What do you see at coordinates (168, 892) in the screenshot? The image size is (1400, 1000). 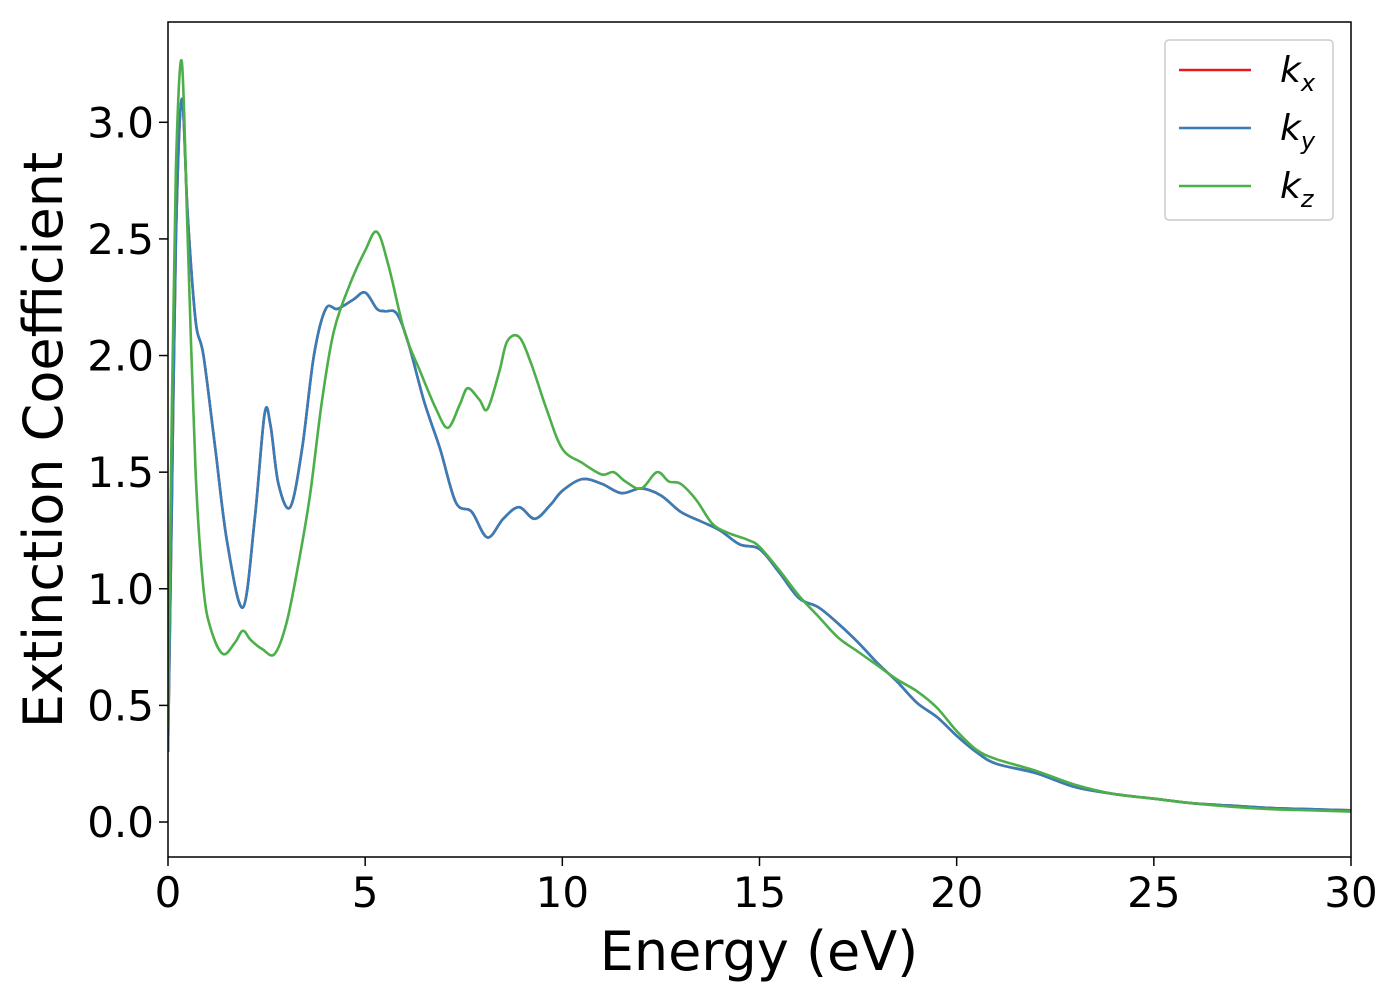 I see `x-tick-label: 0` at bounding box center [168, 892].